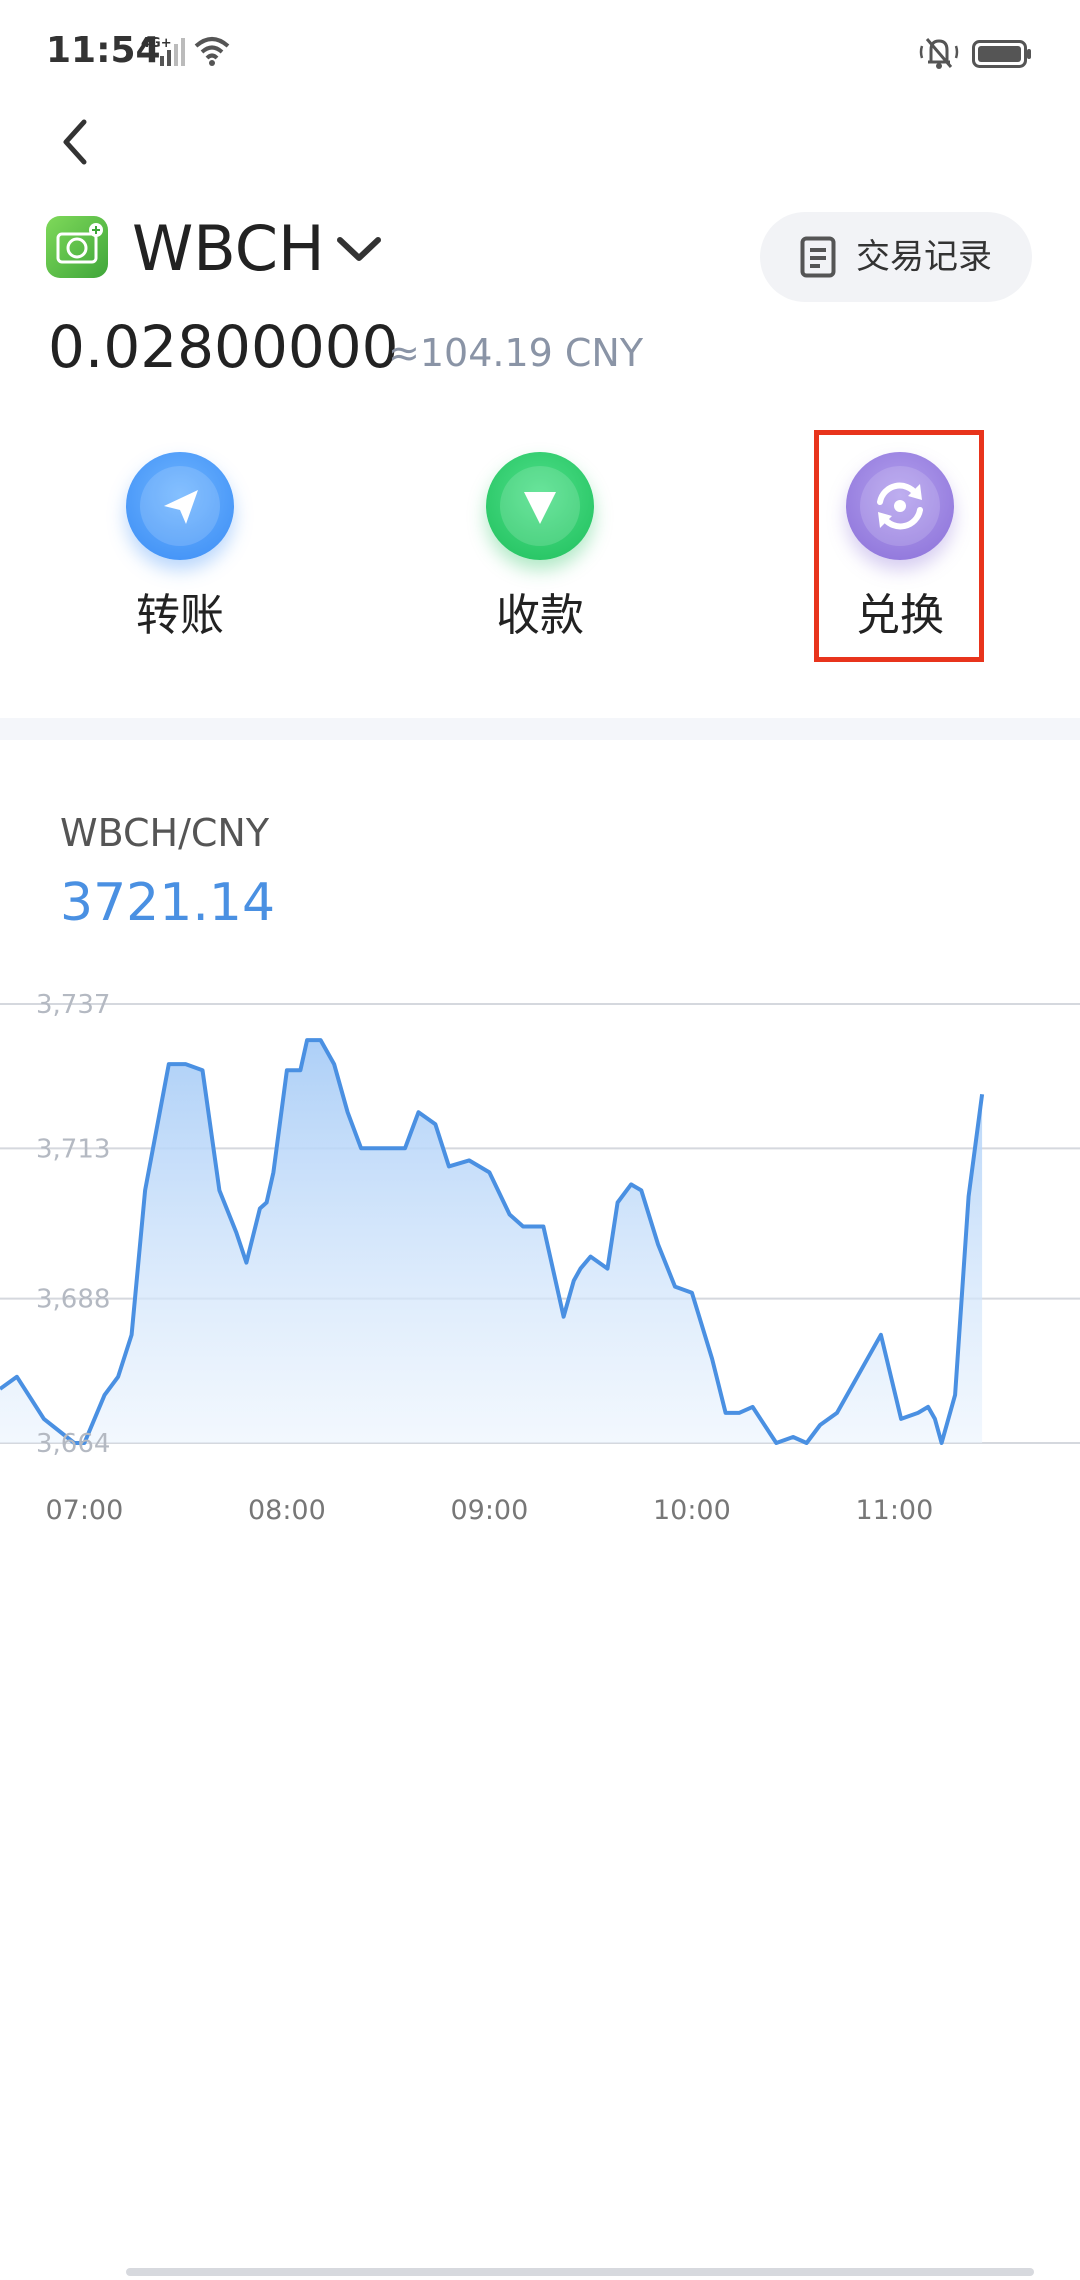  I want to click on home-indicator, so click(580, 2272).